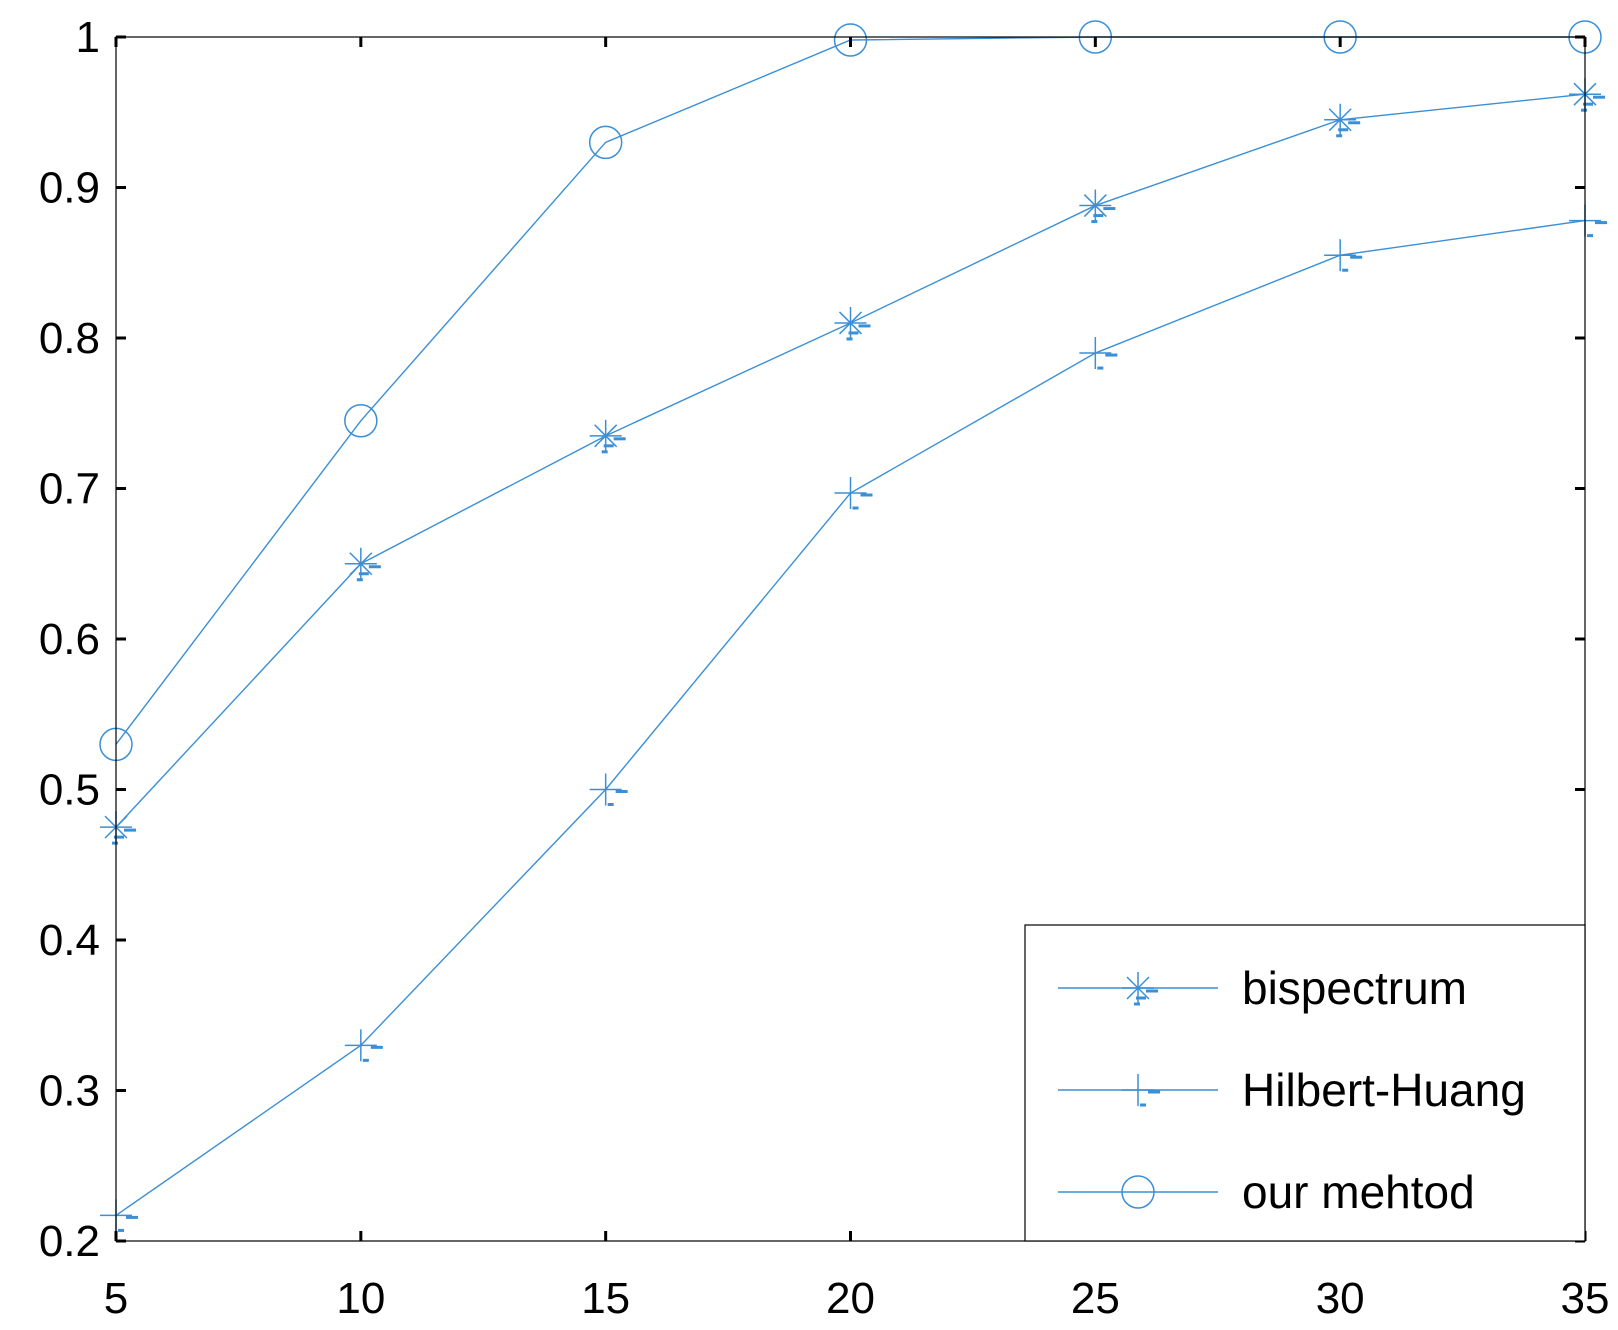  Describe the element at coordinates (1340, 1298) in the screenshot. I see `x-tick-label: 30` at that location.